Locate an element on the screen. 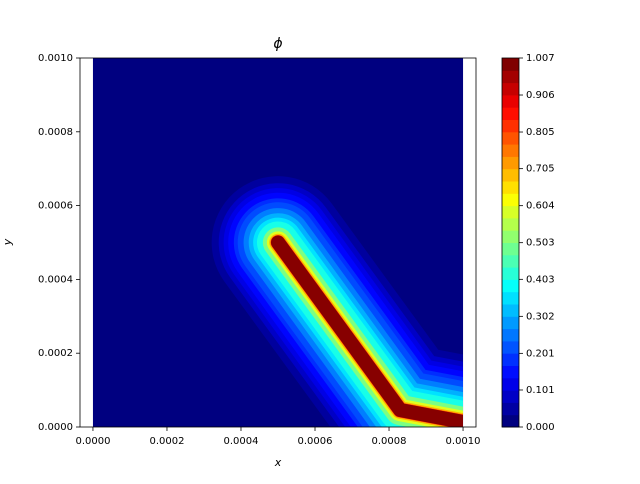 The image size is (640, 484). y-tick-label: 0.0006 is located at coordinates (55, 206).